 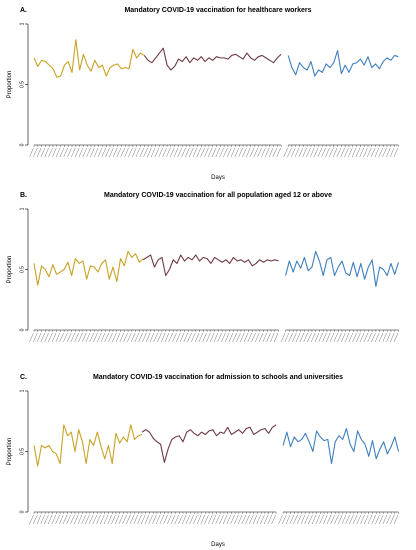 What do you see at coordinates (23, 195) in the screenshot?
I see `panel-label: B.` at bounding box center [23, 195].